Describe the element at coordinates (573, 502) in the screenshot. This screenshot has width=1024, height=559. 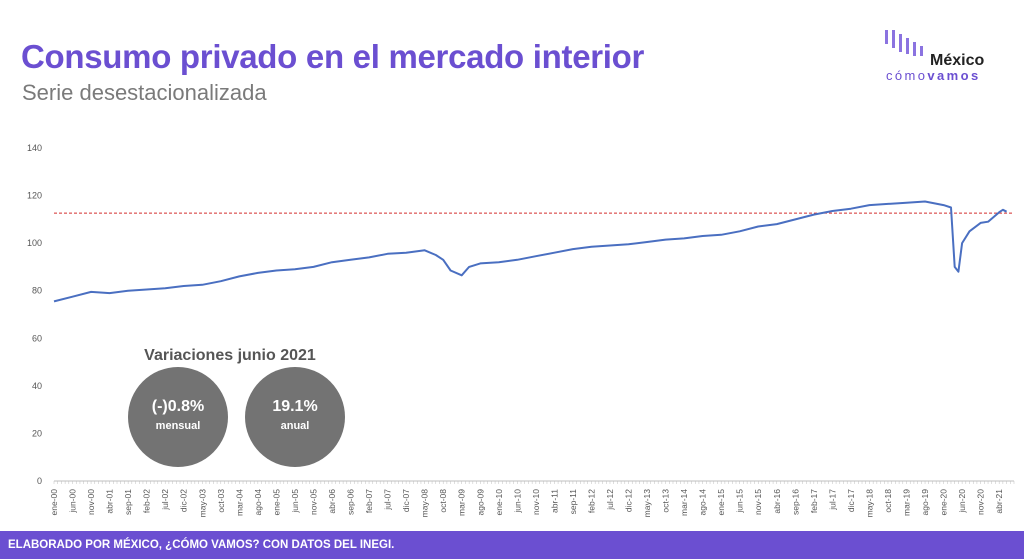
I see `x-tick-label: sep-11` at that location.